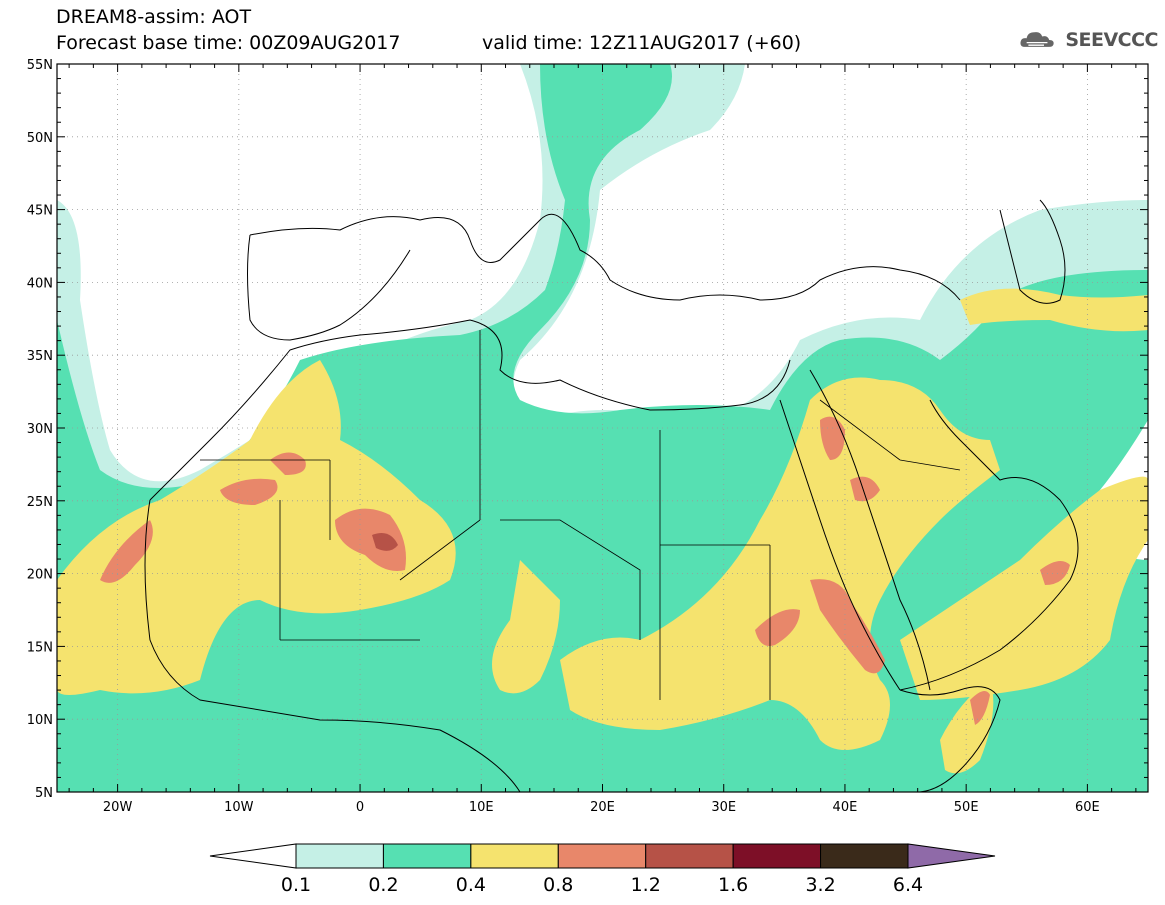 The image size is (1165, 905). I want to click on coastline-red-sea, so click(855, 530).